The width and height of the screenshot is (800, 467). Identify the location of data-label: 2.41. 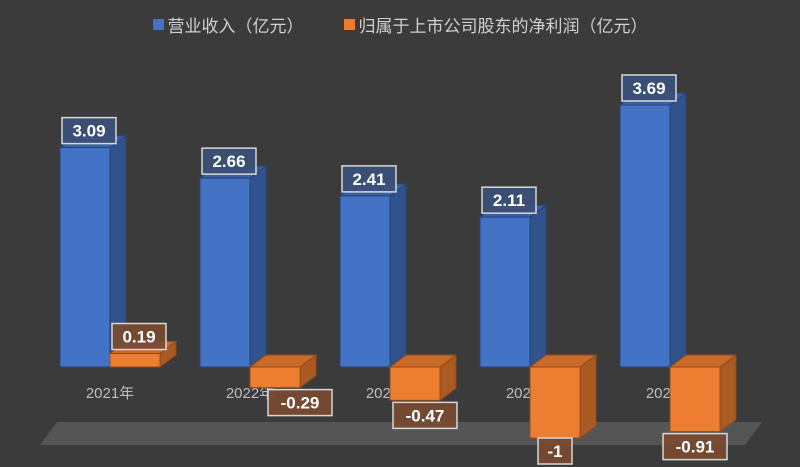
(368, 179).